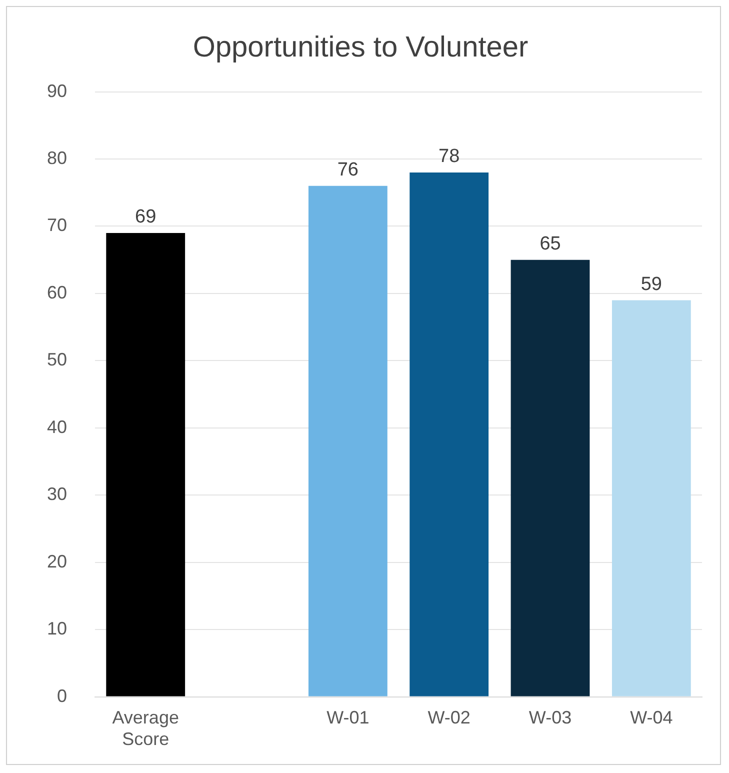  Describe the element at coordinates (348, 718) in the screenshot. I see `x-tick-label: W-01` at that location.